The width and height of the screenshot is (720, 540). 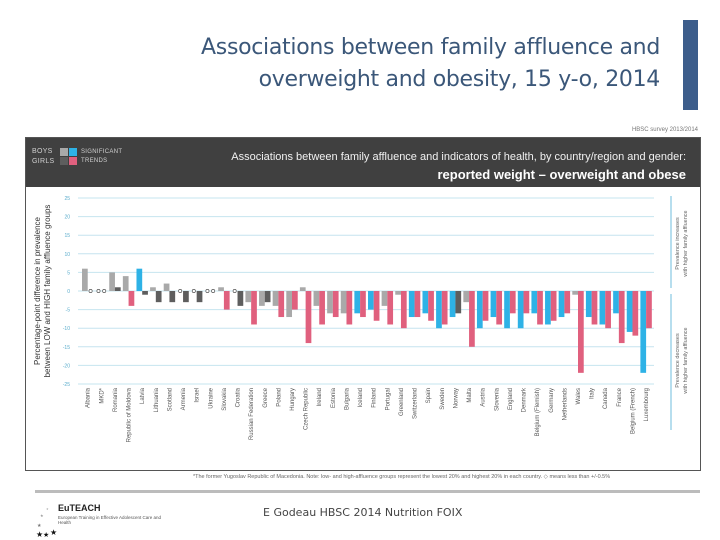 I want to click on x-tick-label: Romania, so click(x=116, y=399).